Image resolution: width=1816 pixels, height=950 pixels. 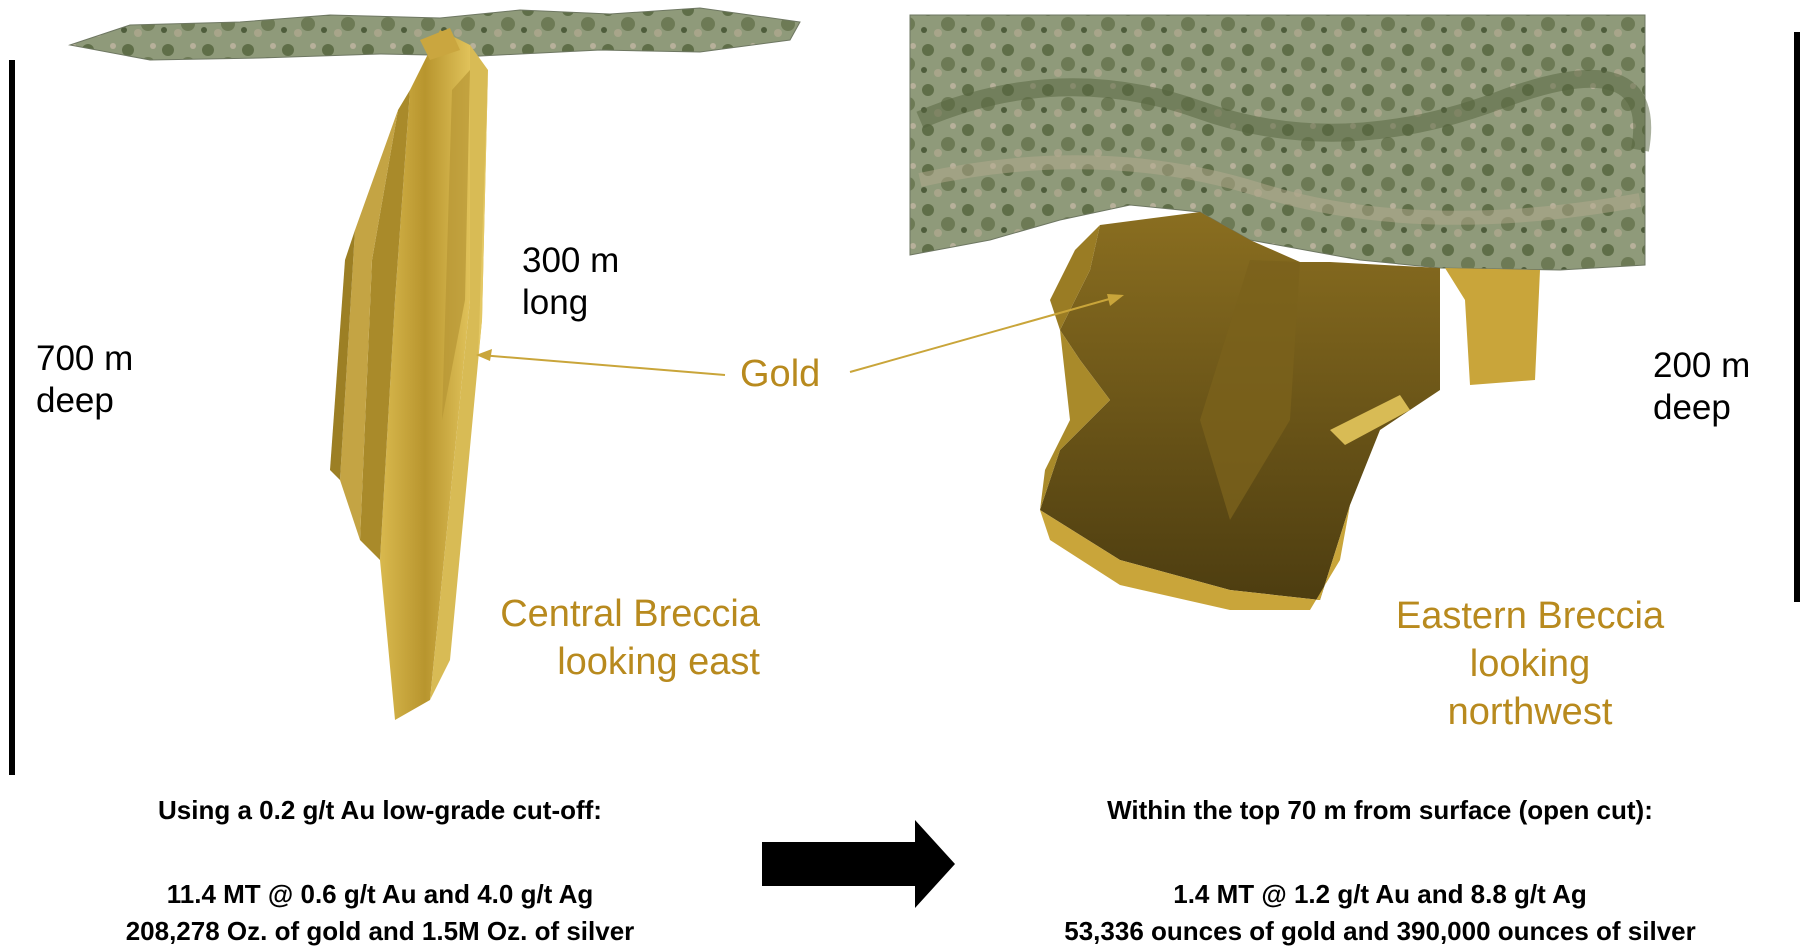 I want to click on right-depth-unit: deep, so click(x=1692, y=407).